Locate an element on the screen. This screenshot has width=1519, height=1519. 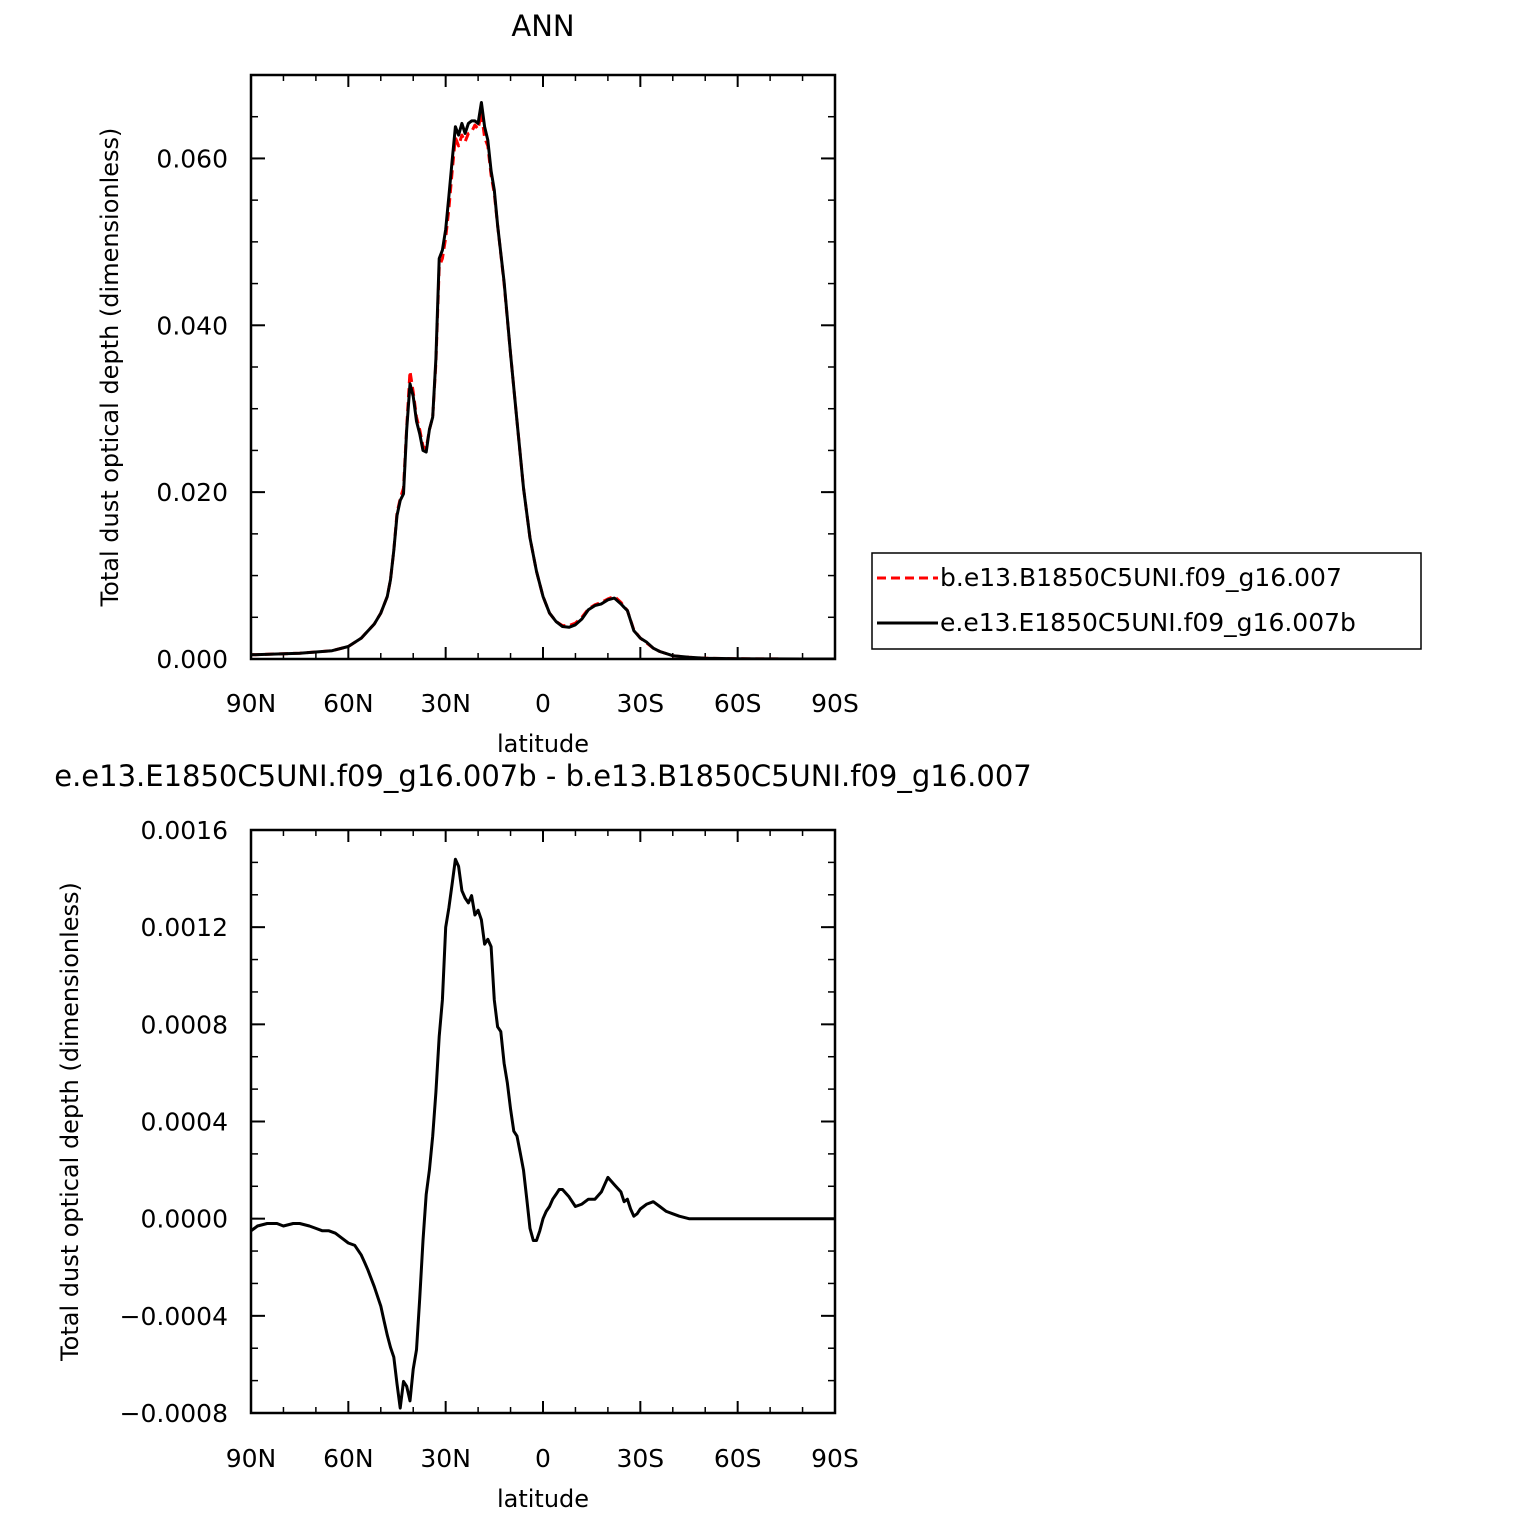
y-tick-label: 0.0000 is located at coordinates (184, 1219).